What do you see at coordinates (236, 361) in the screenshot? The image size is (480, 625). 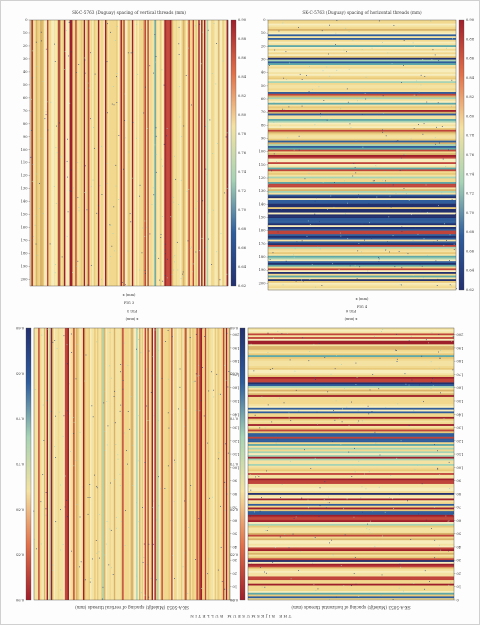 I see `y-tick-label: 180` at bounding box center [236, 361].